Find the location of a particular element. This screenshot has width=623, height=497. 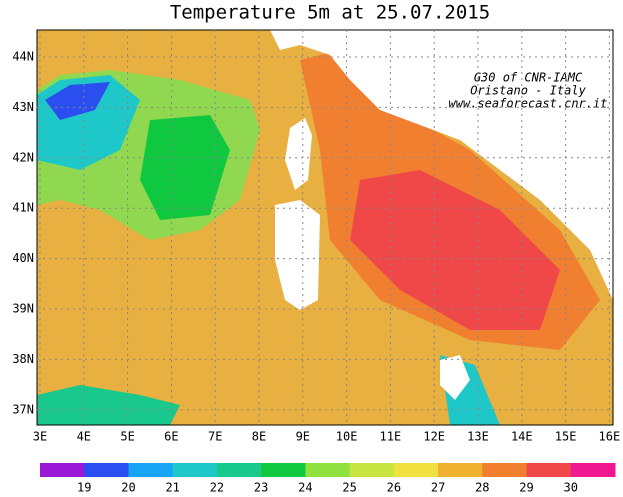

lon-label: 15E is located at coordinates (566, 437).